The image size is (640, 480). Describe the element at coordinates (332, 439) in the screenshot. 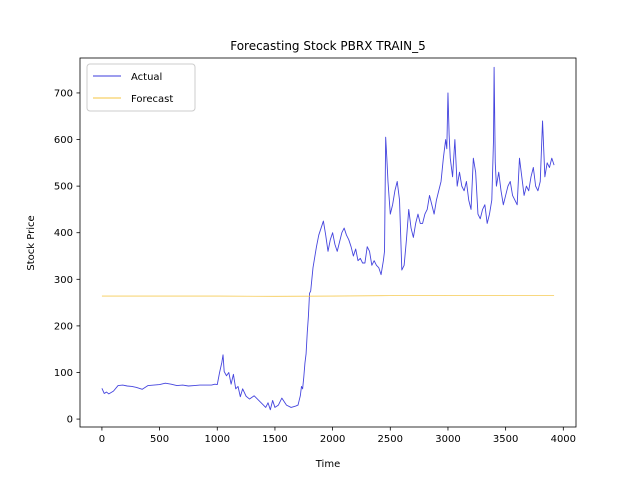

I see `x-tick-label: 2000` at that location.